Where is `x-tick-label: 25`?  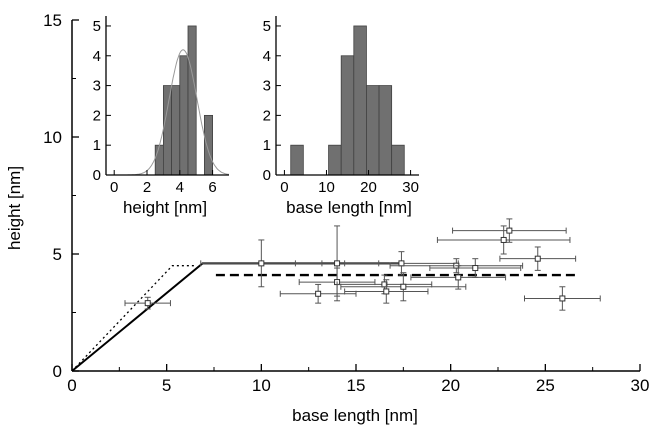
x-tick-label: 25 is located at coordinates (545, 385).